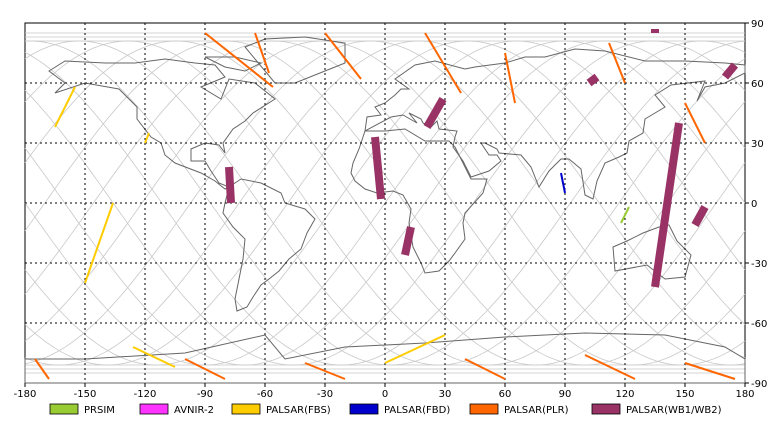 The image size is (770, 430). What do you see at coordinates (298, 410) in the screenshot?
I see `legend-label: PALSAR(FBS)` at bounding box center [298, 410].